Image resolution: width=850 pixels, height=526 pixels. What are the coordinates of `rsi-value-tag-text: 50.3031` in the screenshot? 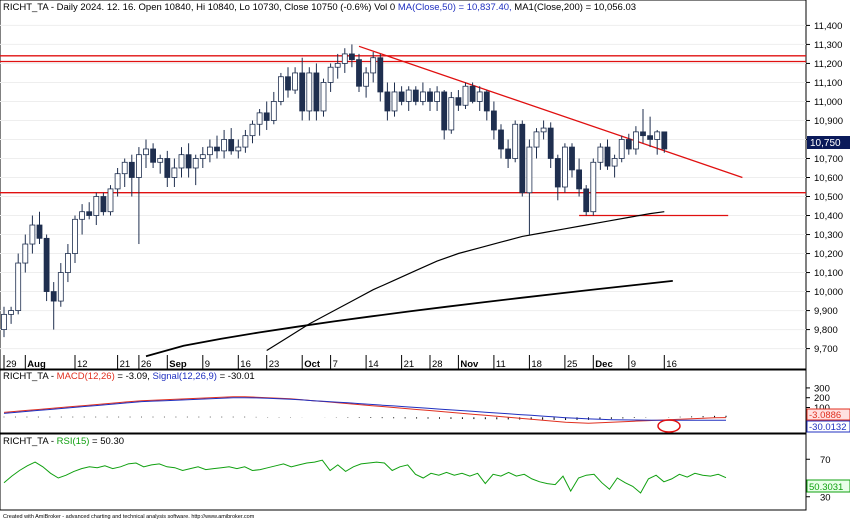 It's located at (826, 487).